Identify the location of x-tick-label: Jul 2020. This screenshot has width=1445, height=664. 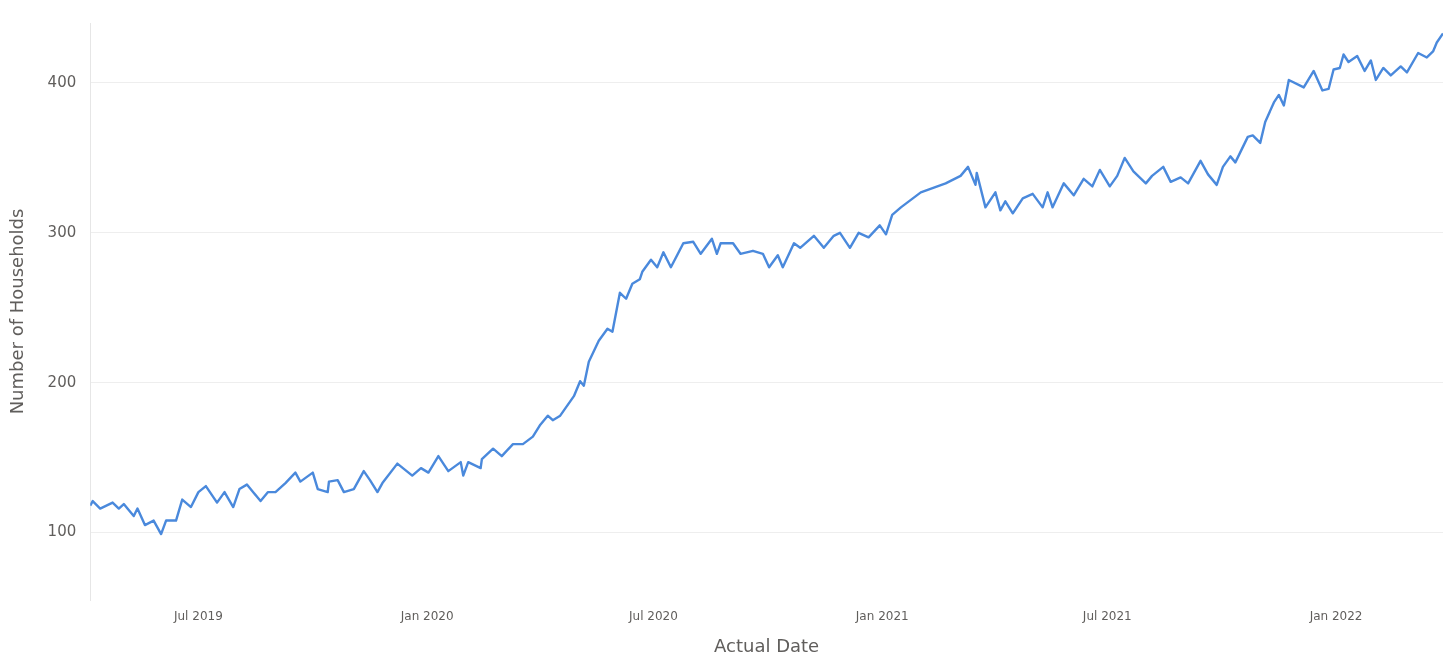
(653, 616).